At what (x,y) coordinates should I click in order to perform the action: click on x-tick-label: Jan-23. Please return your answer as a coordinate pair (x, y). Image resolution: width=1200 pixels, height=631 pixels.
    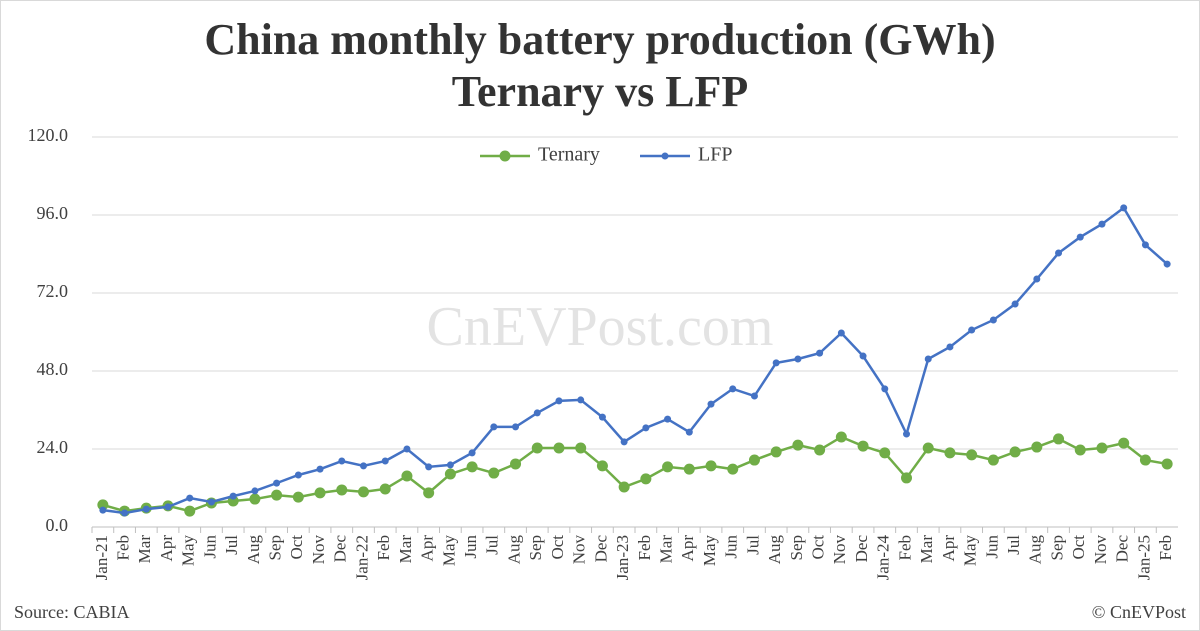
    Looking at the image, I should click on (622, 557).